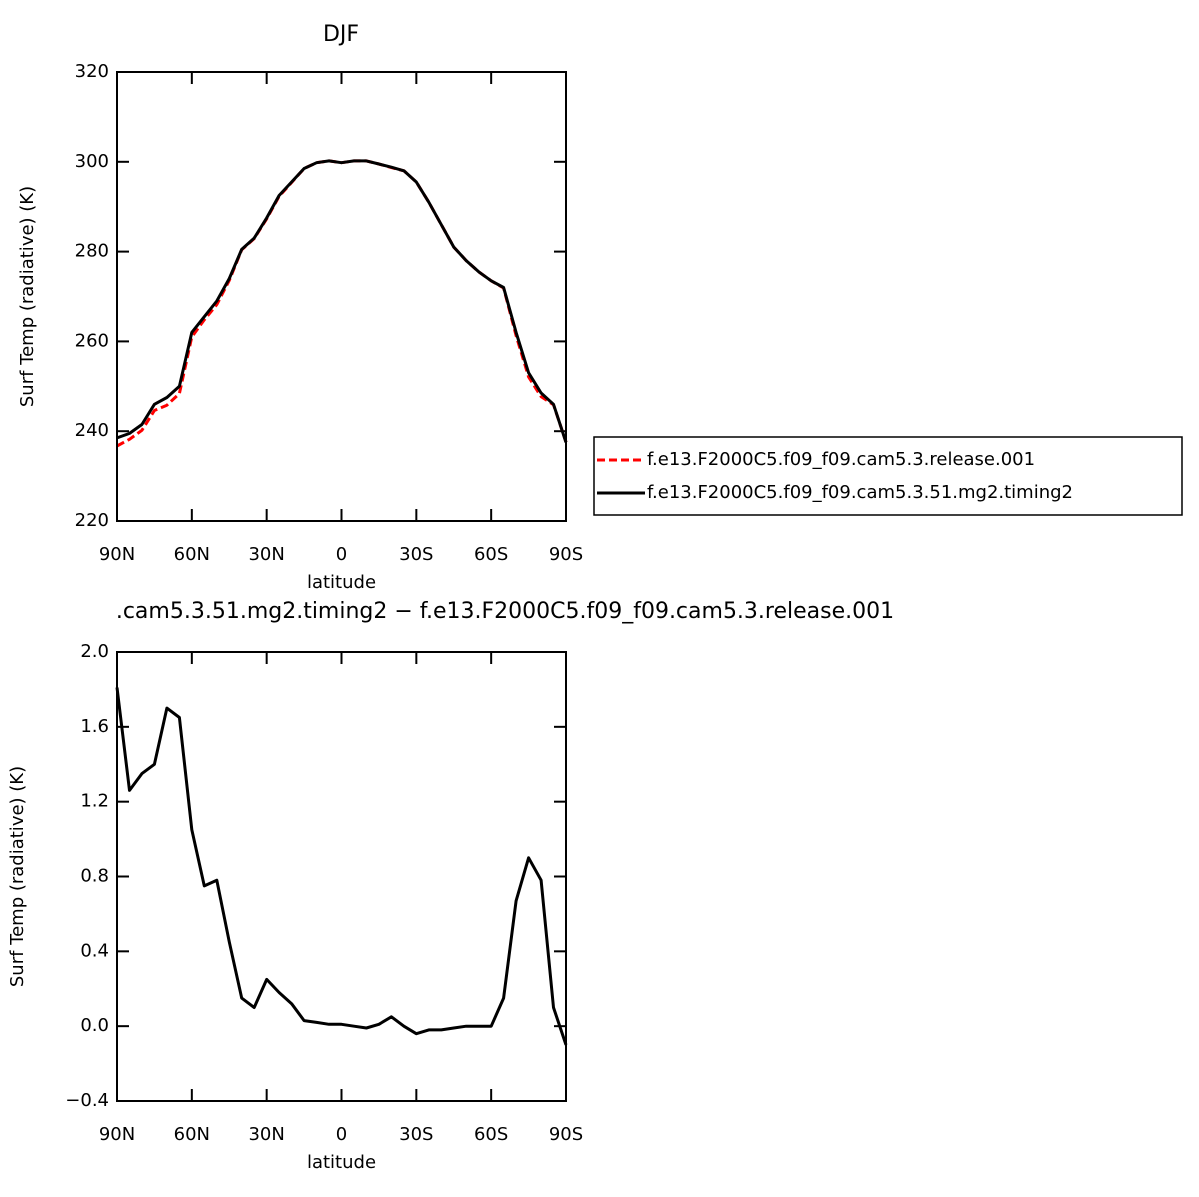 This screenshot has height=1197, width=1199. Describe the element at coordinates (92, 520) in the screenshot. I see `y-tick-label: 220` at that location.